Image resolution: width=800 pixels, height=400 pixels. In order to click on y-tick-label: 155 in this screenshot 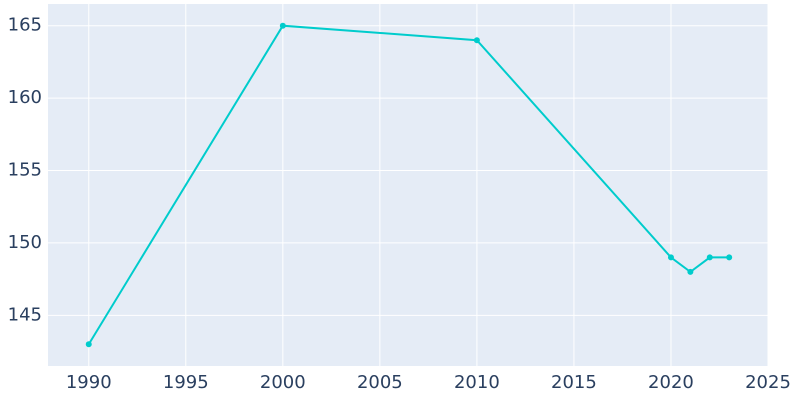, I will do `click(25, 170)`.